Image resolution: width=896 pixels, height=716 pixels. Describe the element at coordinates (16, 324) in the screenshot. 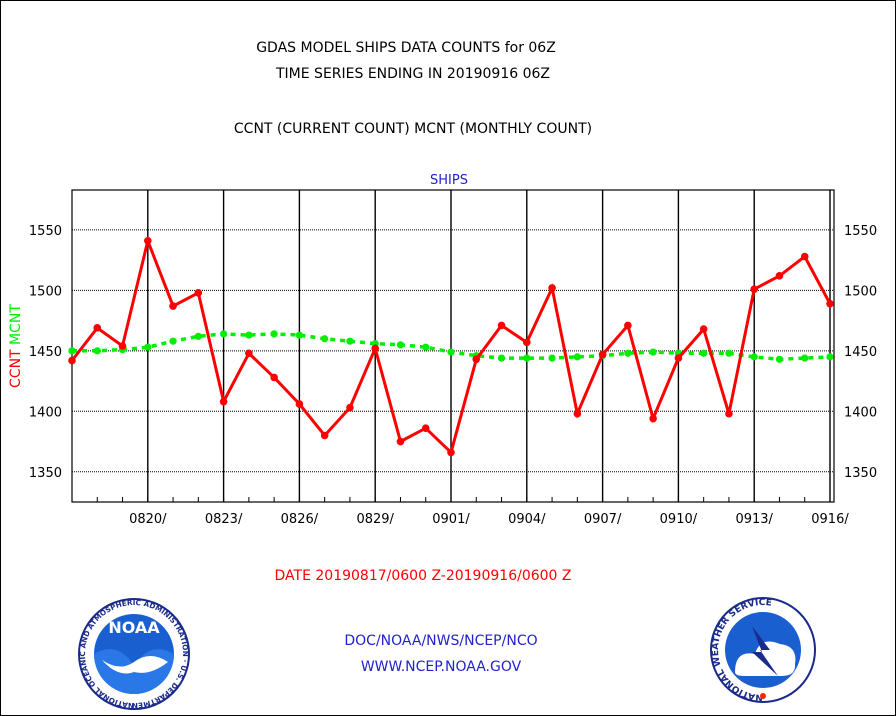

I see `y-axis-label-mcnt: MCNT` at that location.